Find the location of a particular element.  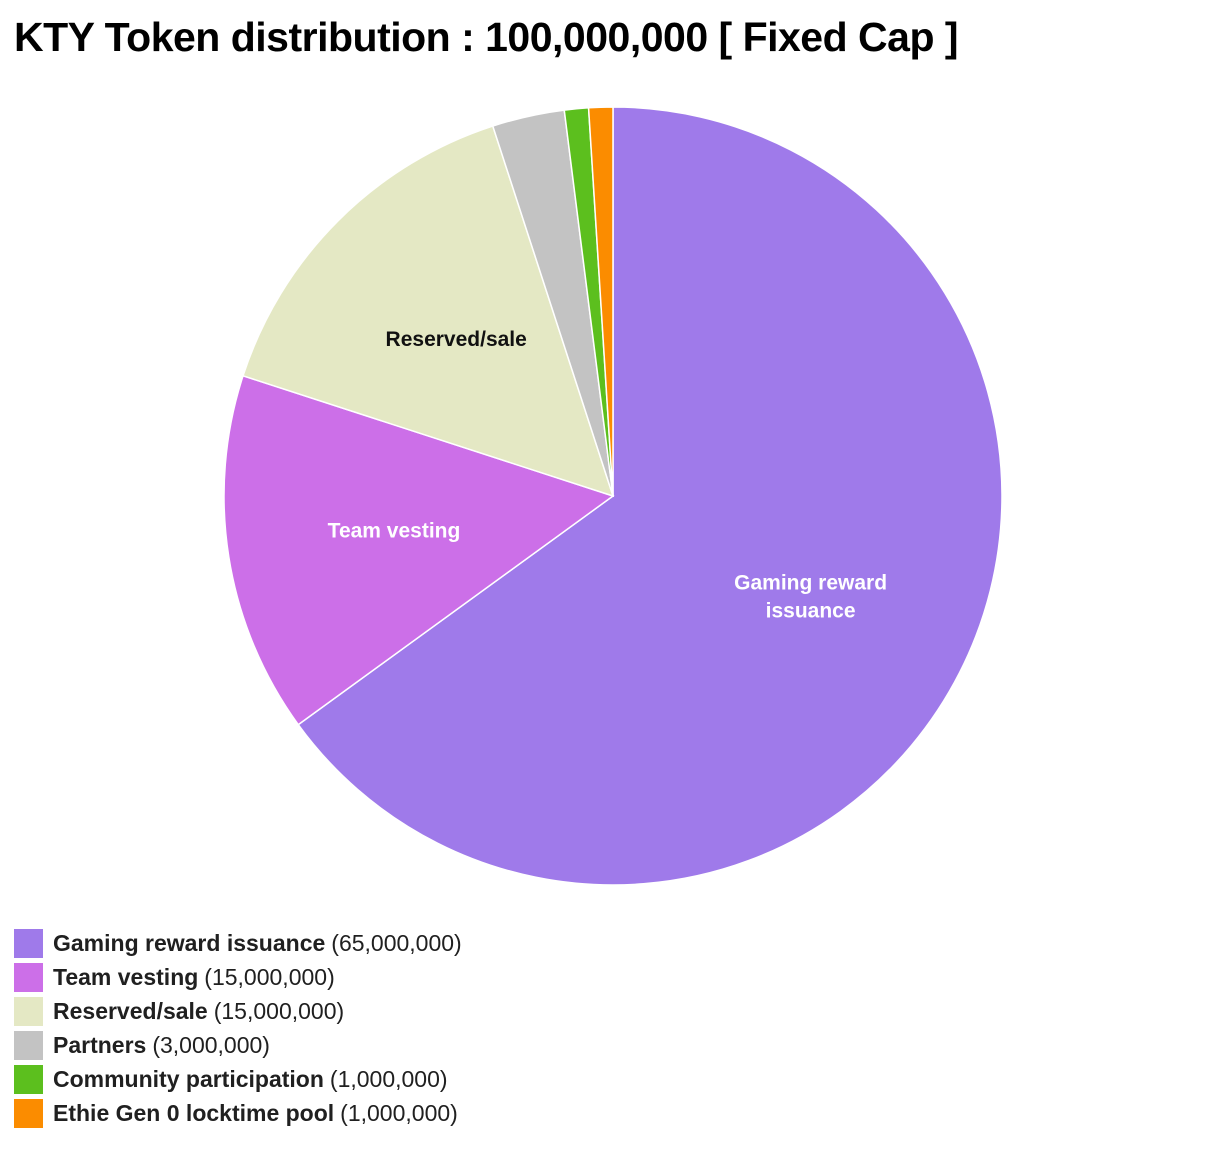

legend-item-ethie-gen-0-locktime-pool: Ethie Gen 0 locktime pool (1,000,000) is located at coordinates (238, 1113).